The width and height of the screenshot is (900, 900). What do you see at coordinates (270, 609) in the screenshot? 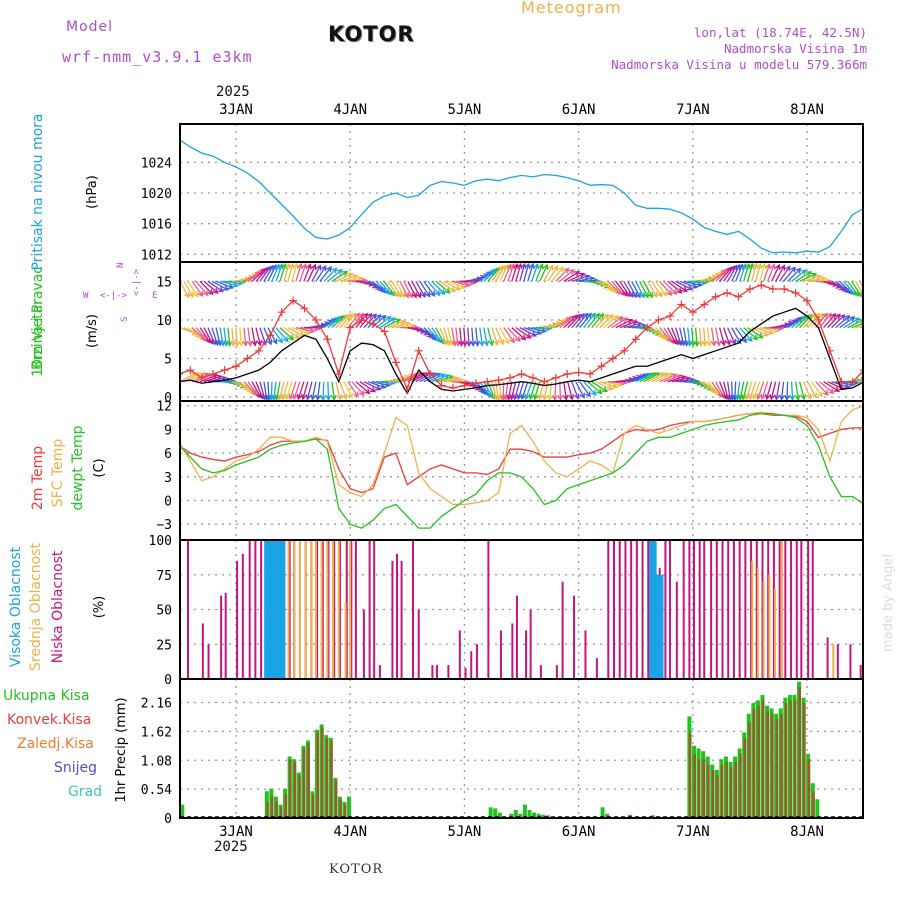
I see `bar-visoka-oblacnost` at bounding box center [270, 609].